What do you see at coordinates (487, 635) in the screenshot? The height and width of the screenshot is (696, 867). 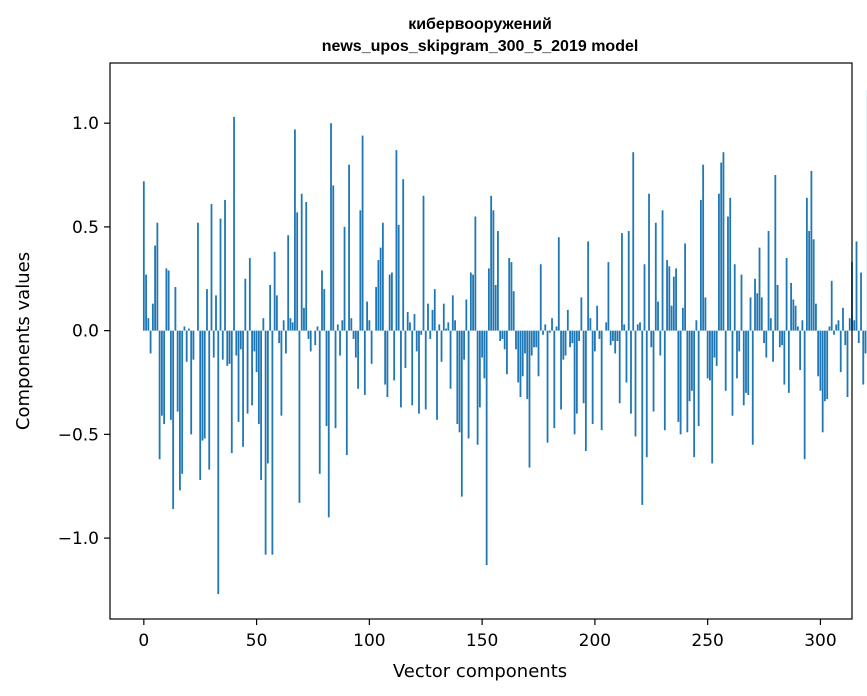 I see `x-axis-ticks: 0 50 100 150 200 250 300` at bounding box center [487, 635].